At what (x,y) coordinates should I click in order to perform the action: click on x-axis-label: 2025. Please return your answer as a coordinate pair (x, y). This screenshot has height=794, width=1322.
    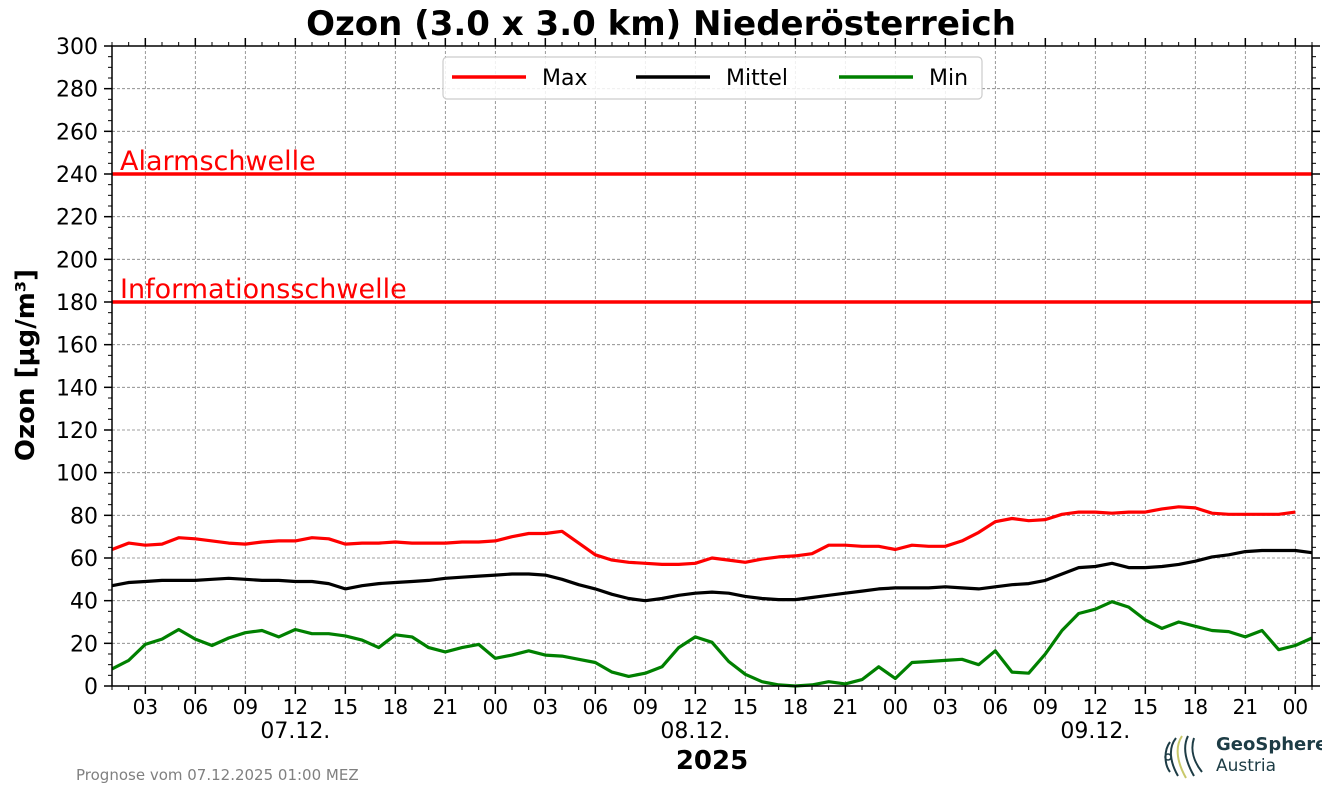
    Looking at the image, I should click on (712, 761).